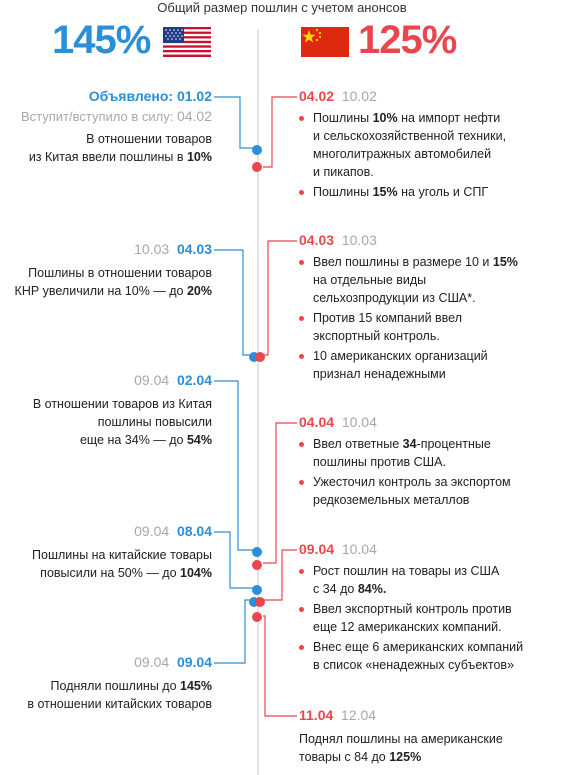 This screenshot has width=564, height=775. I want to click on event-text: пошлины повысили, so click(154, 422).